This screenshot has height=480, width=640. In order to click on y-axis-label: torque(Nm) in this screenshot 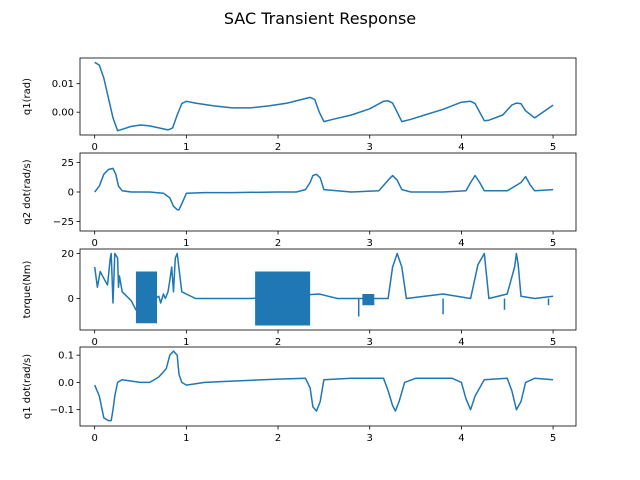, I will do `click(27, 289)`.